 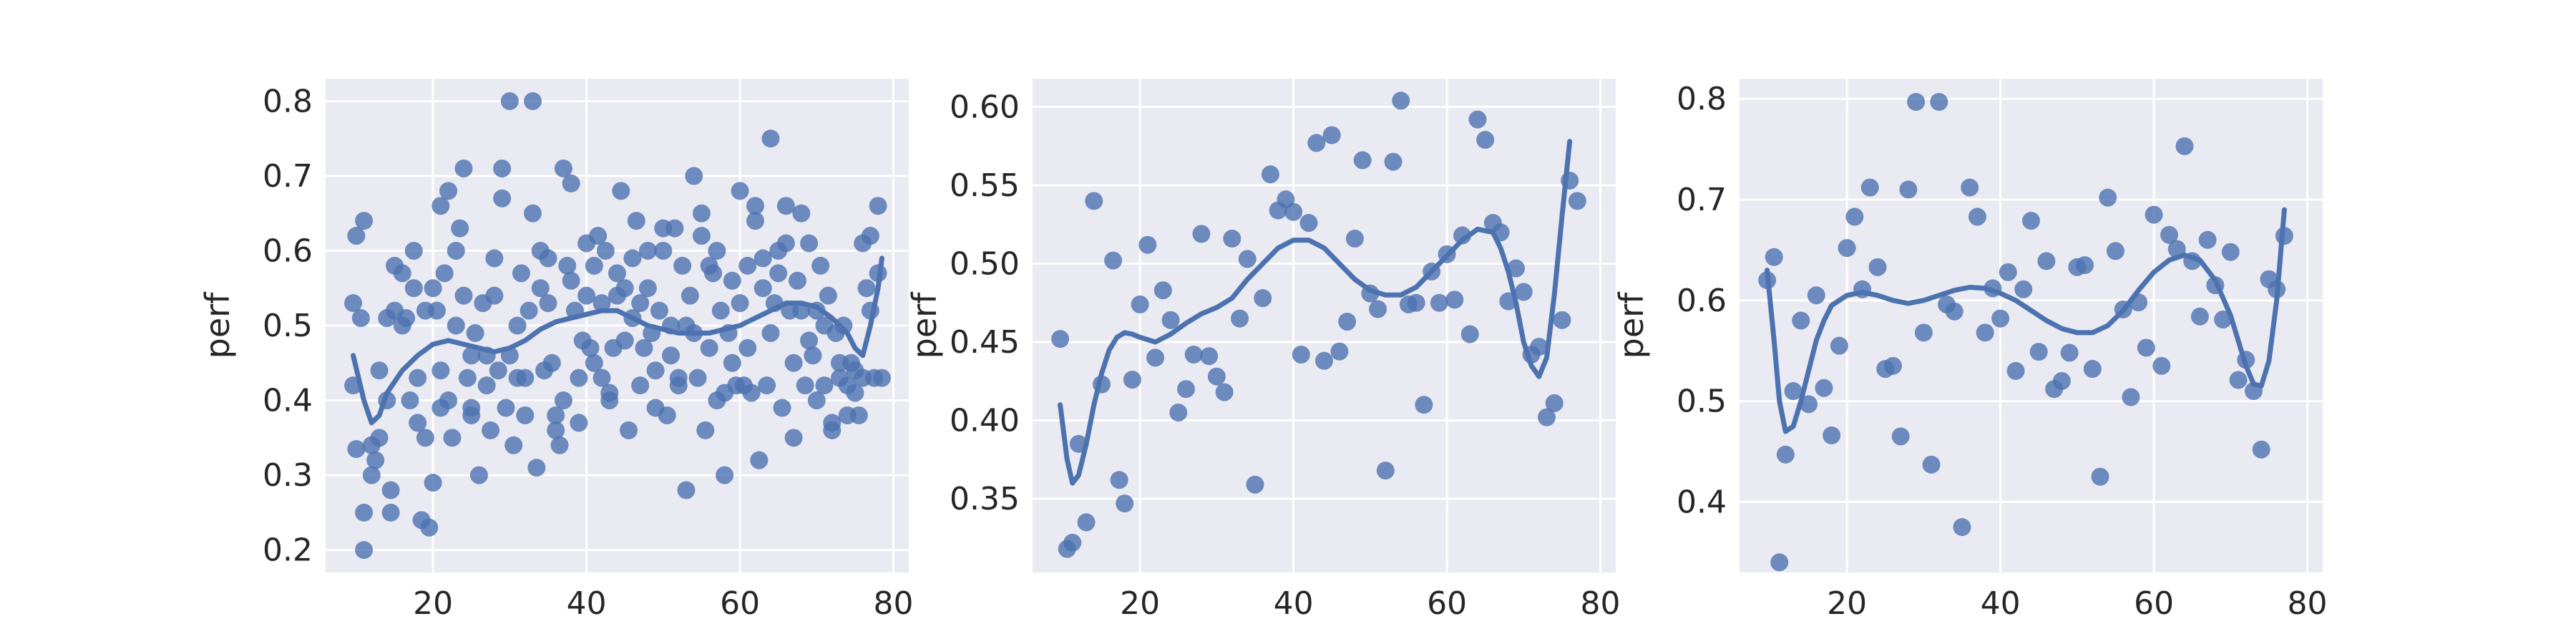 What do you see at coordinates (1631, 324) in the screenshot?
I see `y-axis-label: perf` at bounding box center [1631, 324].